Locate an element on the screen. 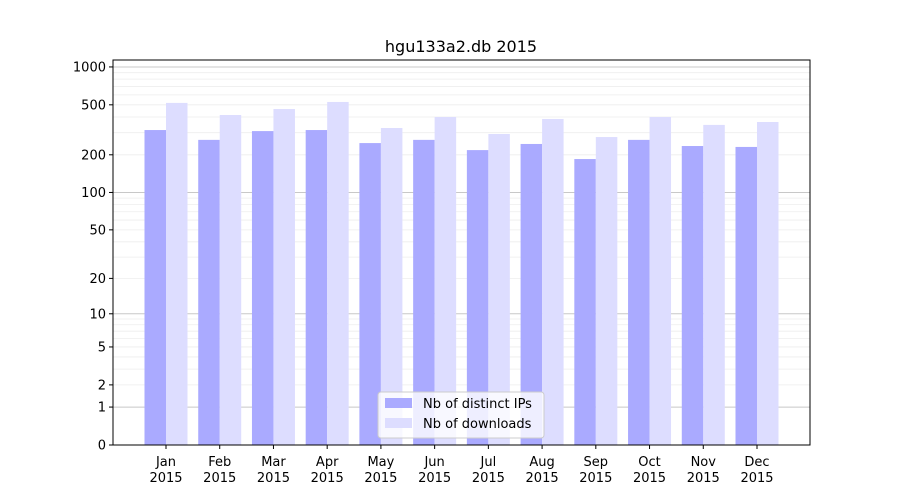 The width and height of the screenshot is (900, 504). y-tick-label: 0 is located at coordinates (102, 446).